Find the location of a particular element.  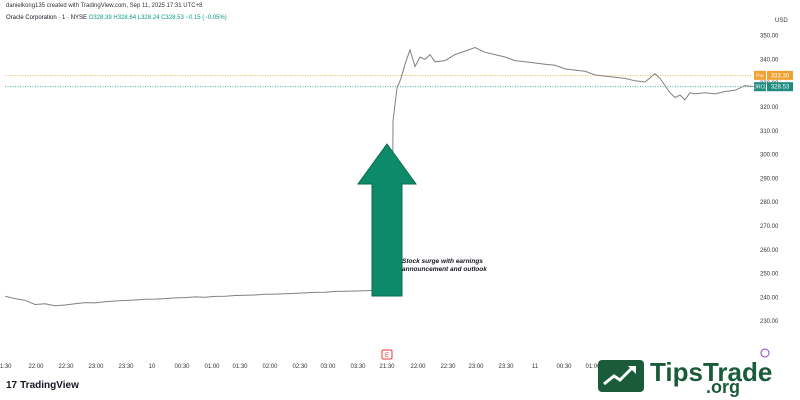

y-tick-label: 350.00 is located at coordinates (769, 37).